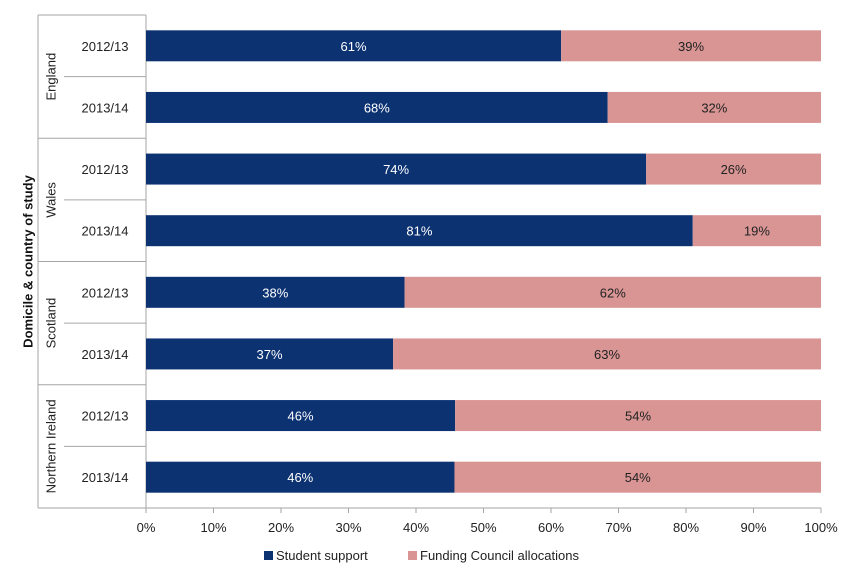  Describe the element at coordinates (322, 555) in the screenshot. I see `legend-label-student-support: Student support` at that location.